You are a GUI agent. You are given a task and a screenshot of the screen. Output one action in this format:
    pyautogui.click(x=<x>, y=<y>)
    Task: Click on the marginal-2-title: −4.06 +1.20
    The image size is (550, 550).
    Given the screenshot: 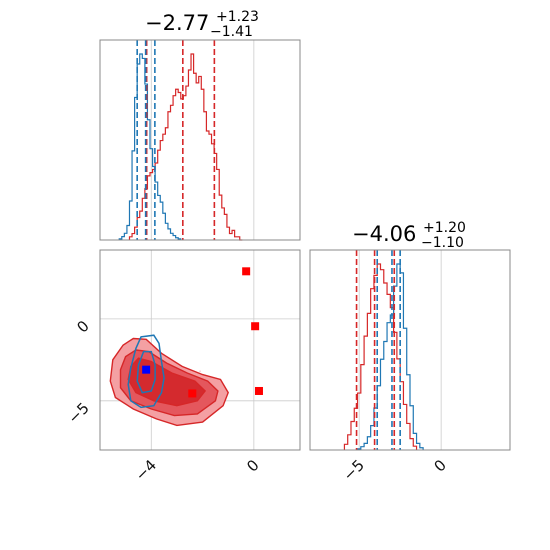 What is the action you would take?
    pyautogui.click(x=409, y=233)
    